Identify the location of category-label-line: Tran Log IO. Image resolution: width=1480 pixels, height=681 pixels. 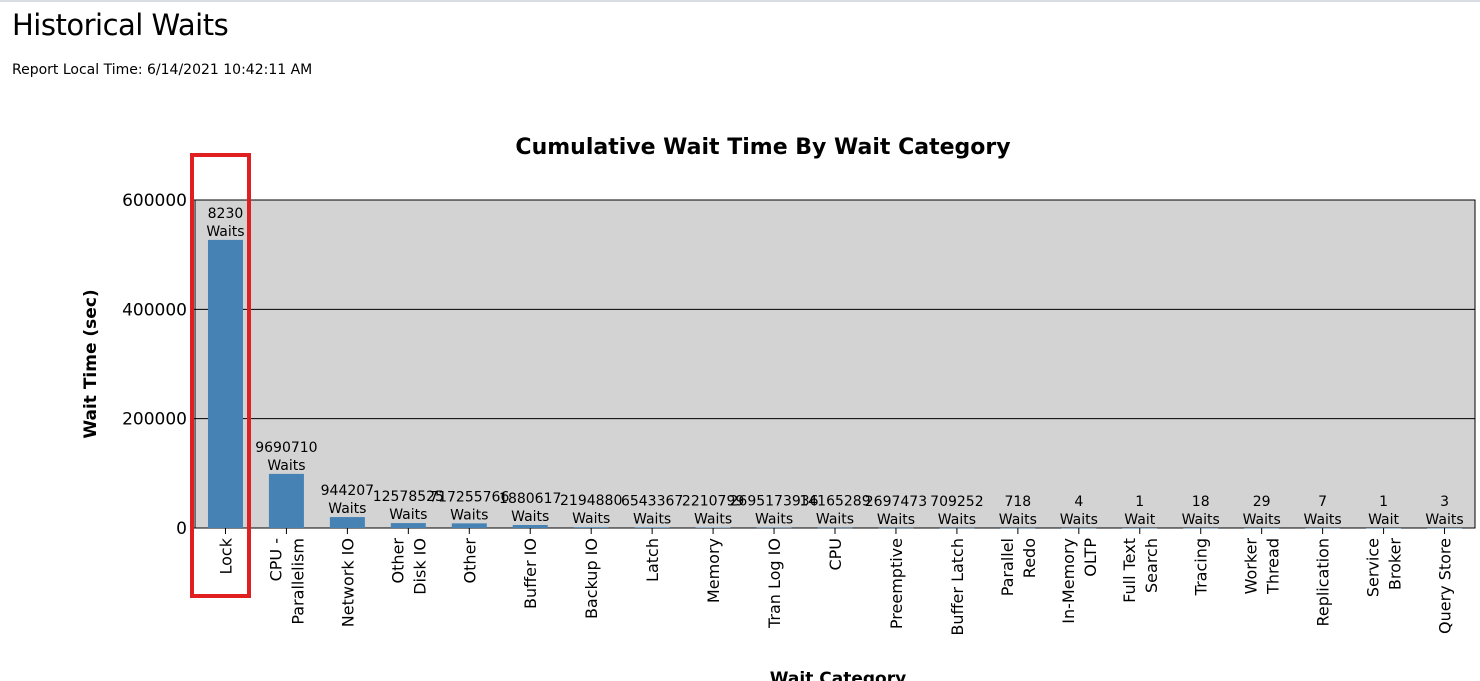
(774, 583).